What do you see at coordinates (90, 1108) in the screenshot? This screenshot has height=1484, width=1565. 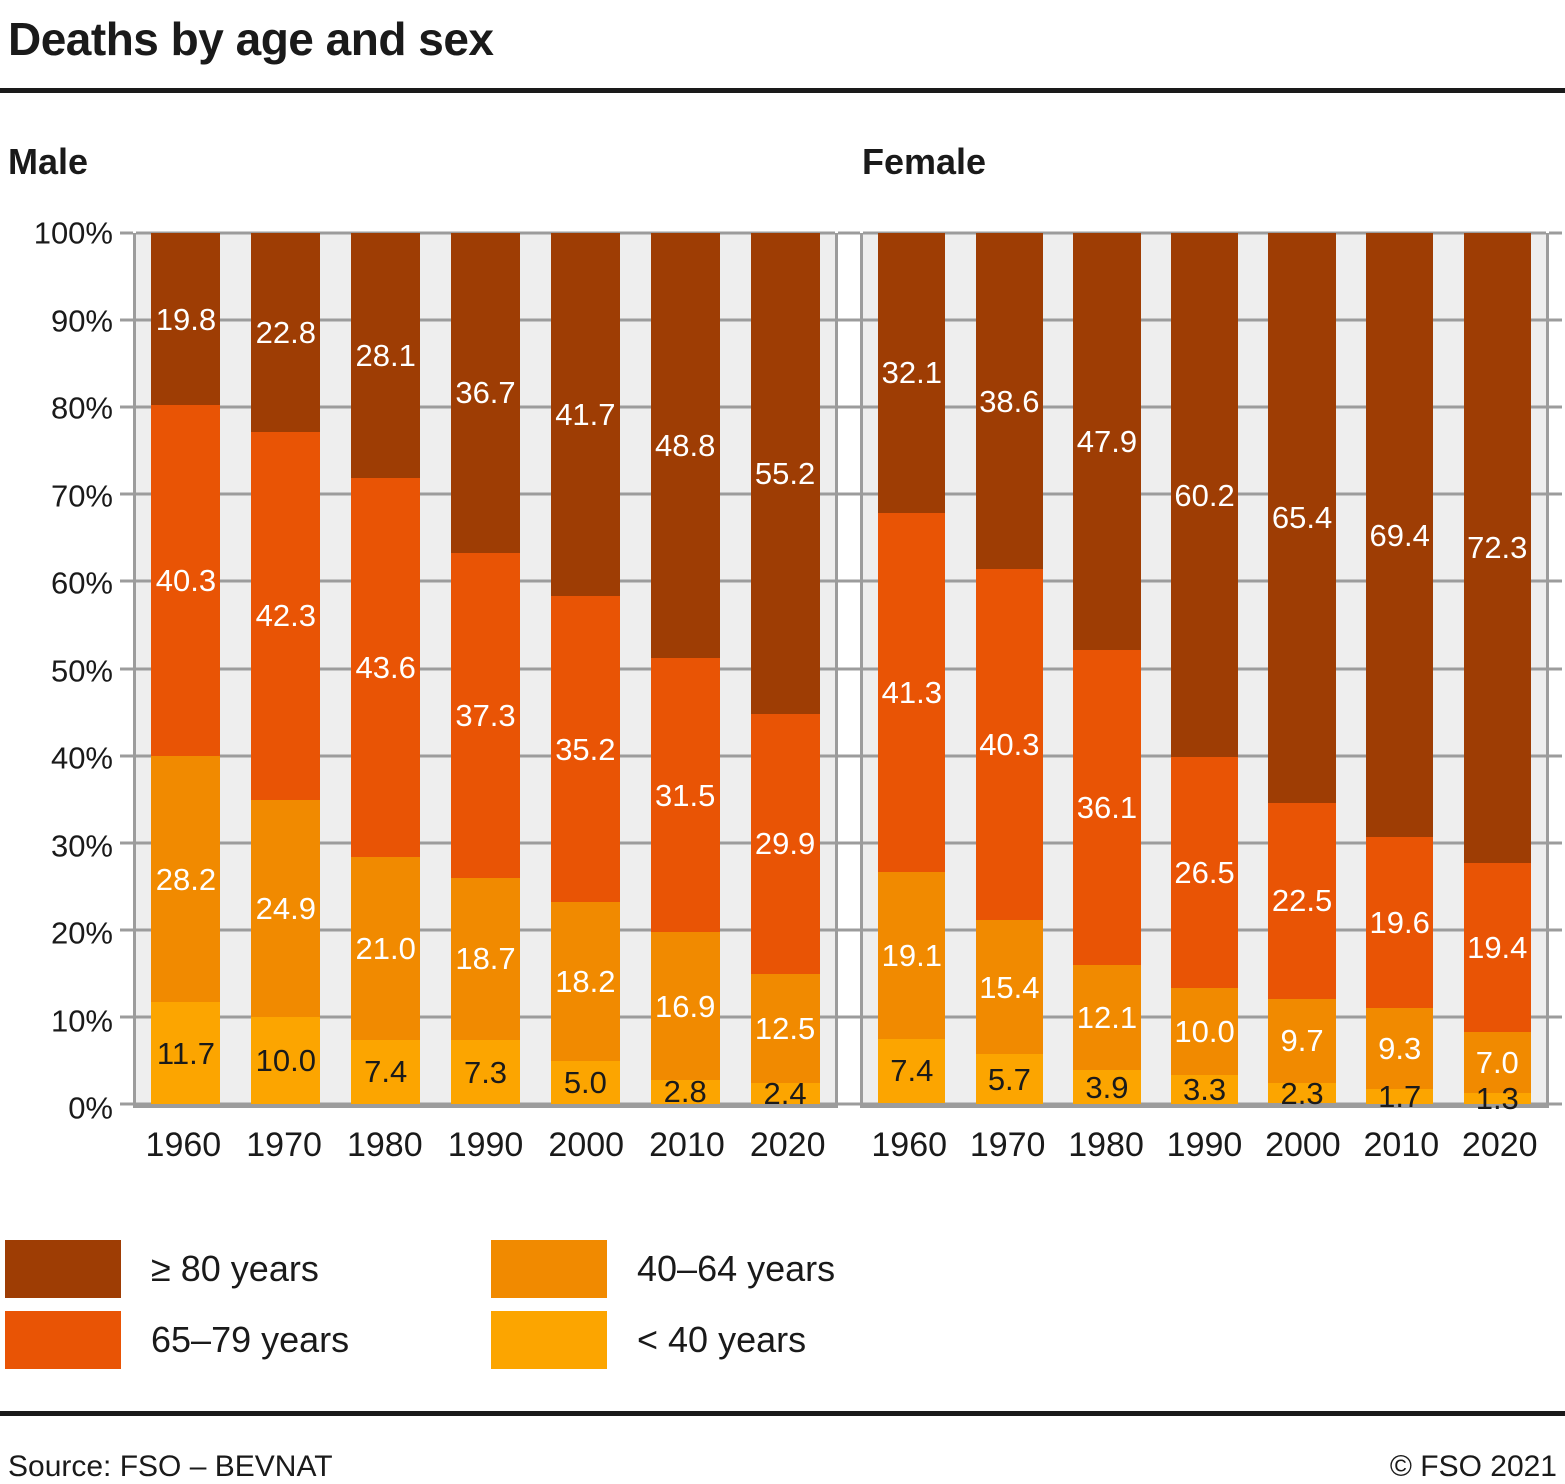 I see `y-axis-label: 0%` at bounding box center [90, 1108].